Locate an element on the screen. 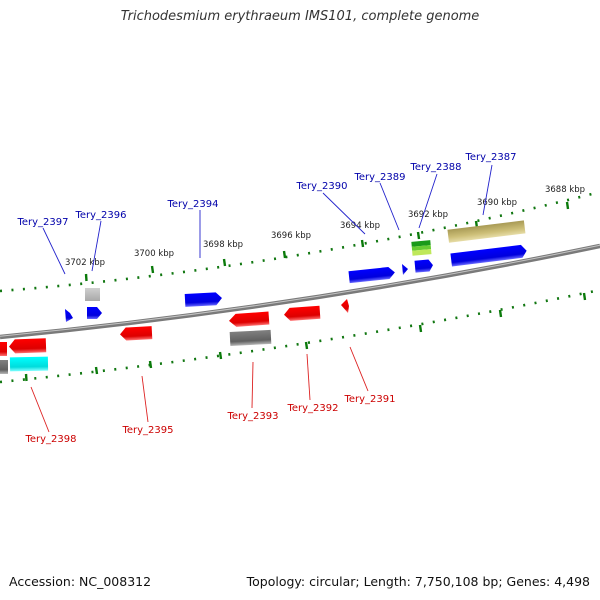 The image size is (600, 600). gene-label-tery-2398: Tery_2398 is located at coordinates (50, 439).